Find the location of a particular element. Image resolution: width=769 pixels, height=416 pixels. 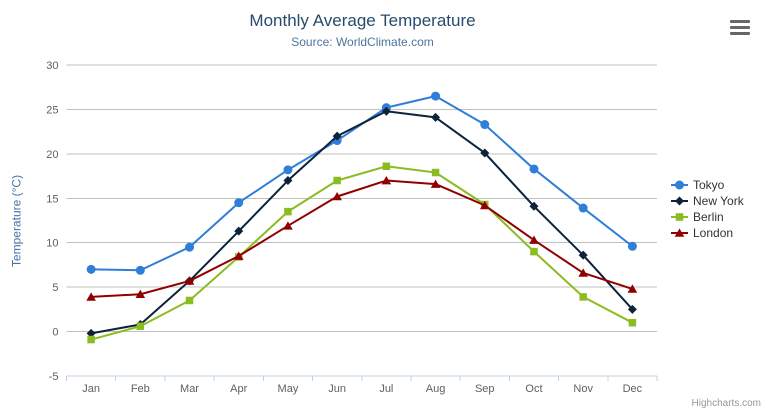

legend-item-tokyo: Tokyo is located at coordinates (707, 185).